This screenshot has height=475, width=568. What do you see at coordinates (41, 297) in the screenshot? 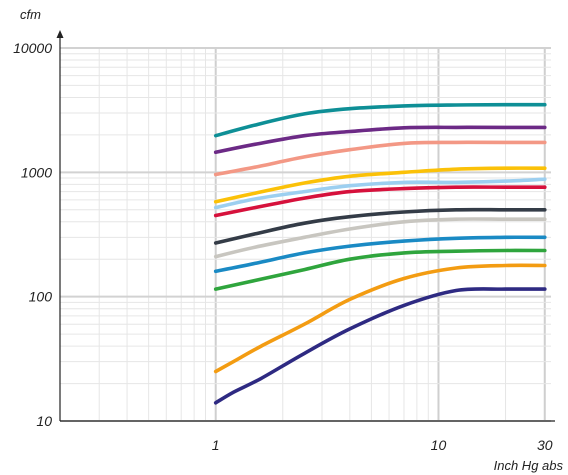
I see `y-tick-label: 100` at bounding box center [41, 297].